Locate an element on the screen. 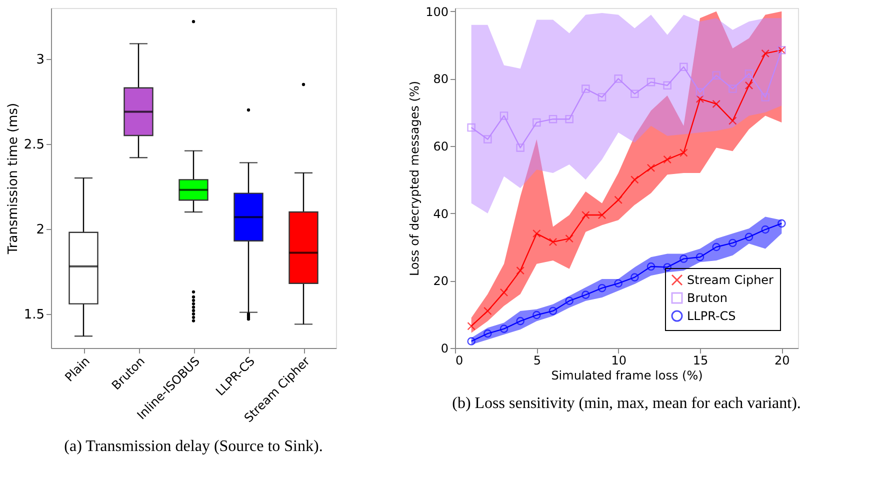 This screenshot has width=872, height=479. y-tick-label: 2 is located at coordinates (40, 230).